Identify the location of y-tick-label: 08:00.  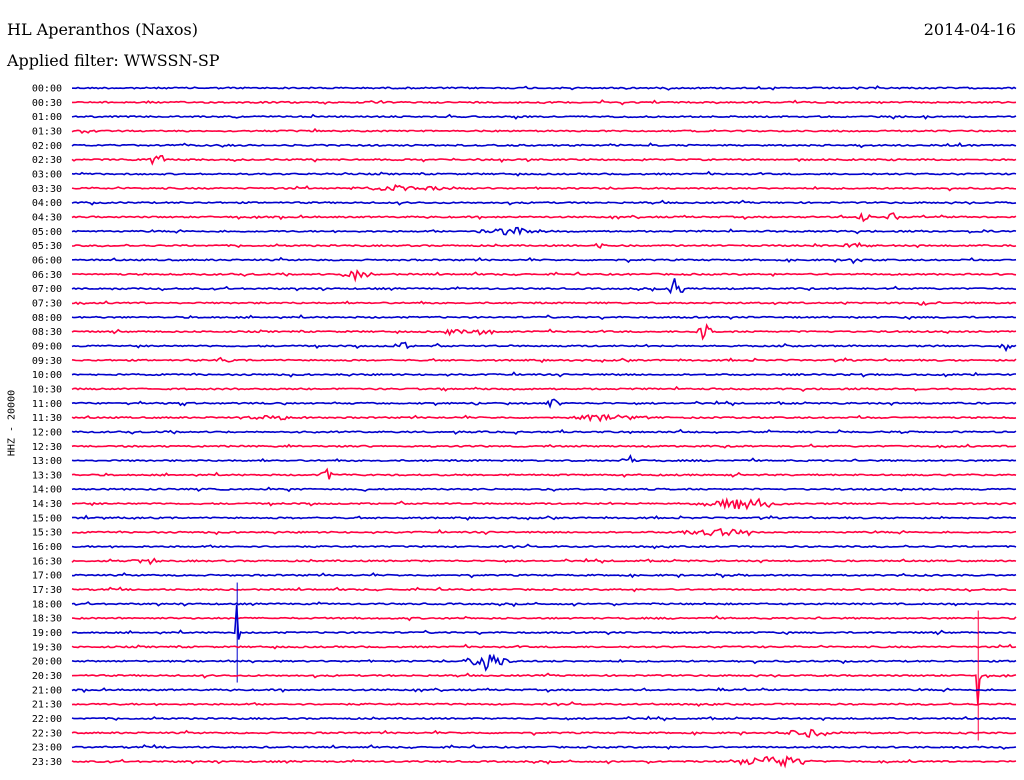
(47, 318).